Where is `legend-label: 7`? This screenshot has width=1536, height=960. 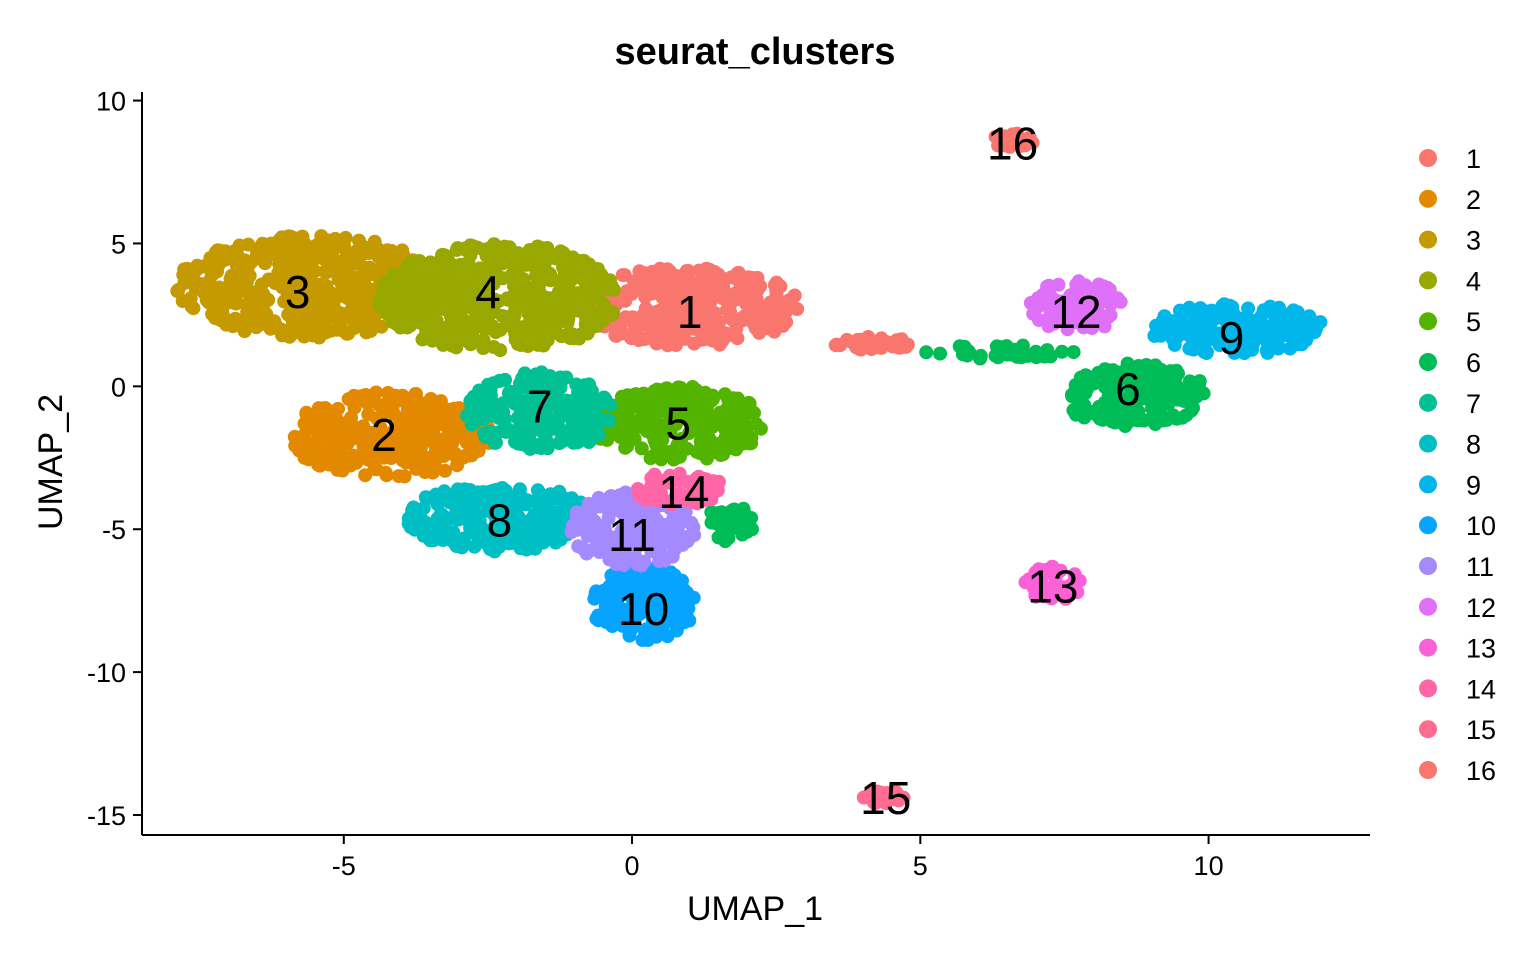
legend-label: 7 is located at coordinates (1473, 404).